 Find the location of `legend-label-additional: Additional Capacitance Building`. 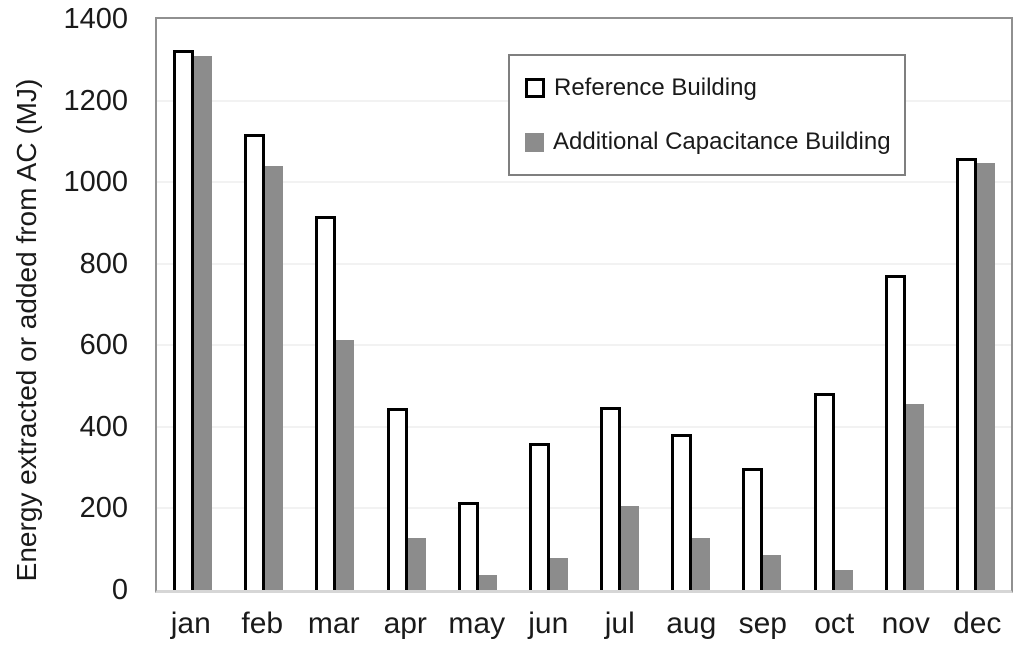

legend-label-additional: Additional Capacitance Building is located at coordinates (722, 141).